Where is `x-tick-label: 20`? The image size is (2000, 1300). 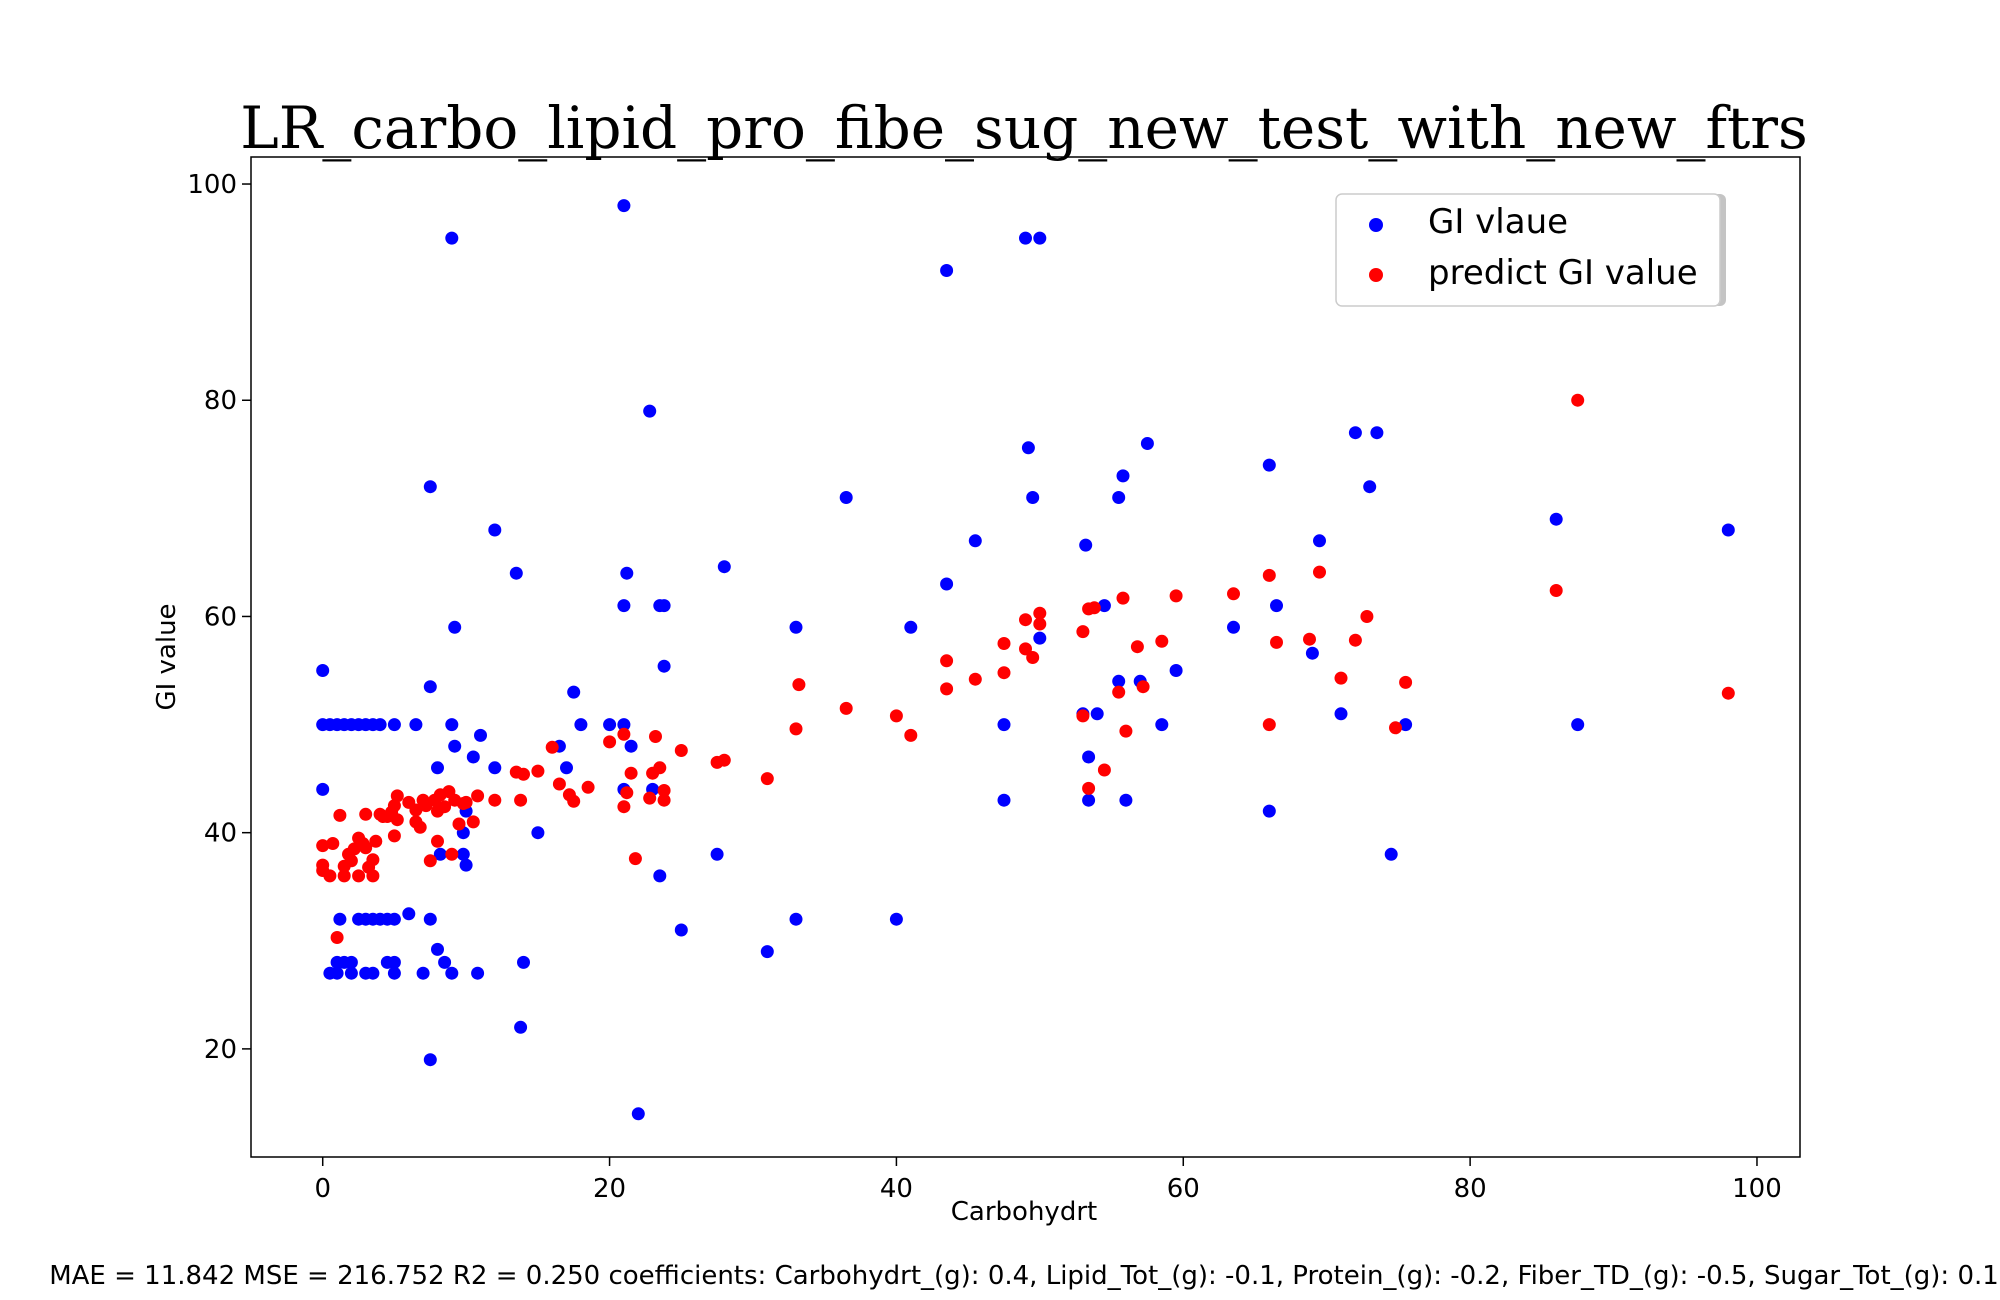
x-tick-label: 20 is located at coordinates (609, 1189).